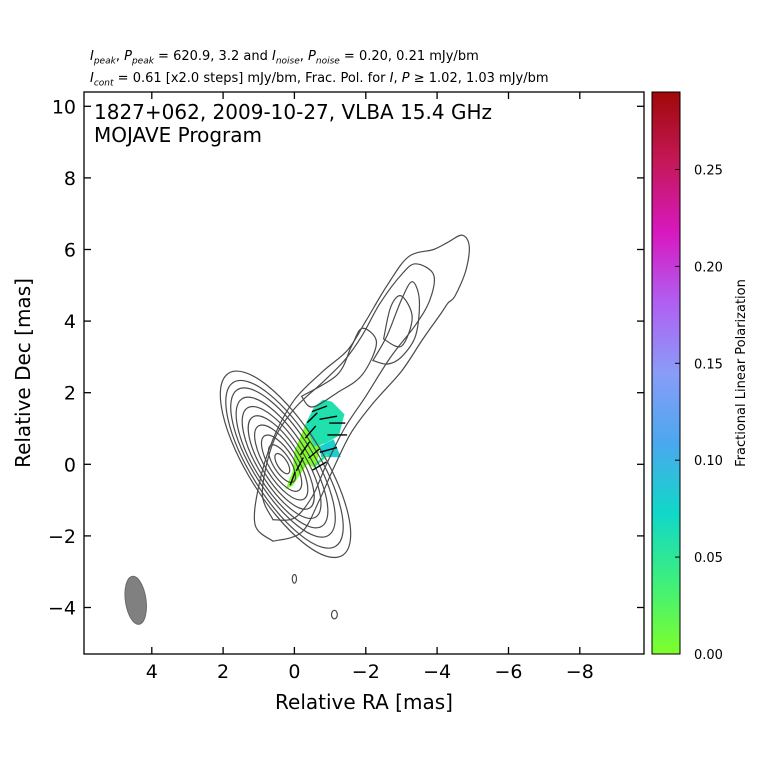 This screenshot has width=760, height=760. Describe the element at coordinates (708, 558) in the screenshot. I see `colorbar-tick-label: 0.05` at that location.